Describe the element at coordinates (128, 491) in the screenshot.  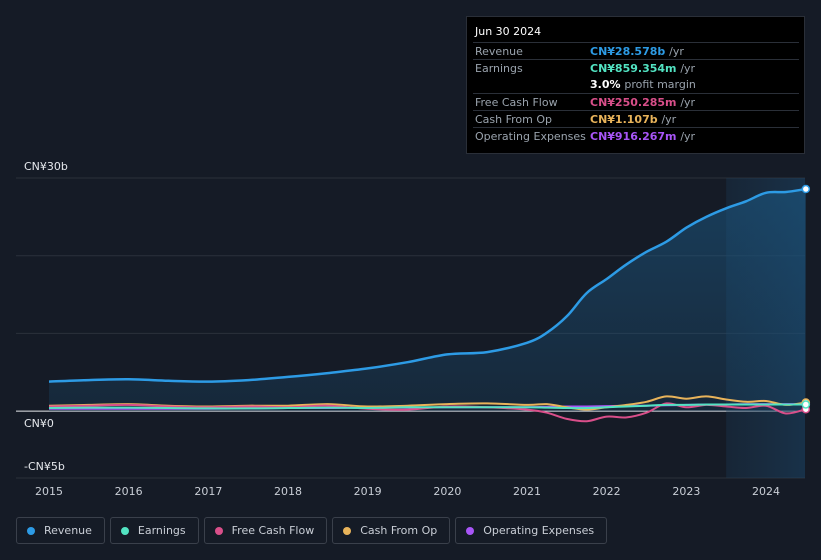
I see `x-tick-label: 2016` at that location.